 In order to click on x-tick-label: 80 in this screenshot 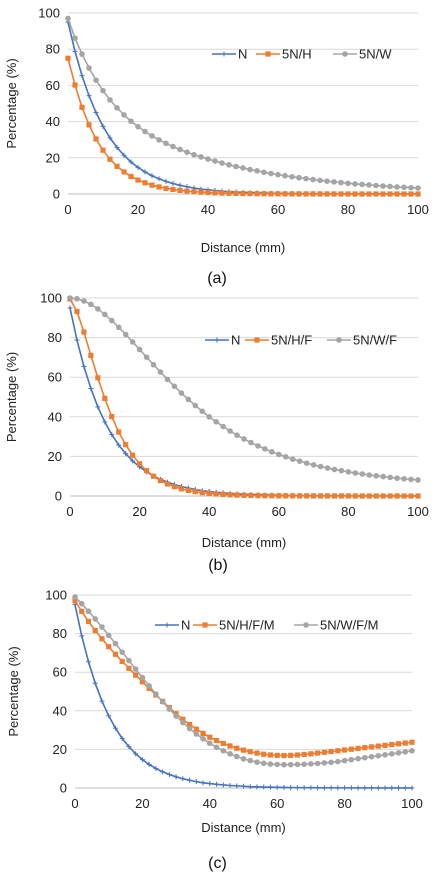, I will do `click(344, 803)`.